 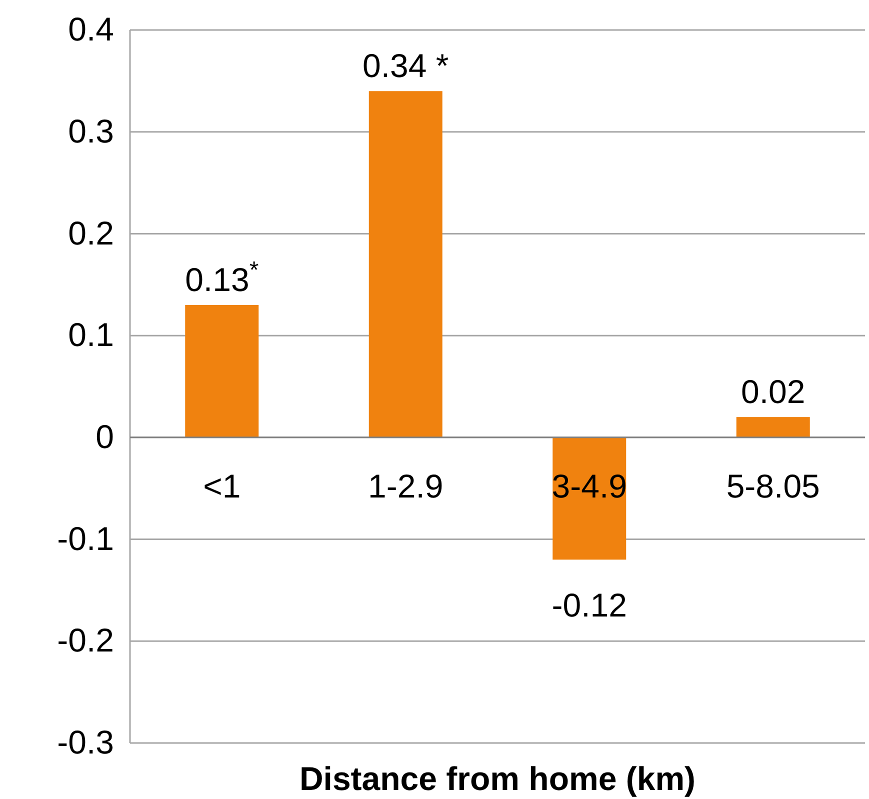 I want to click on x-tick-label: 5-8.05, so click(x=773, y=485).